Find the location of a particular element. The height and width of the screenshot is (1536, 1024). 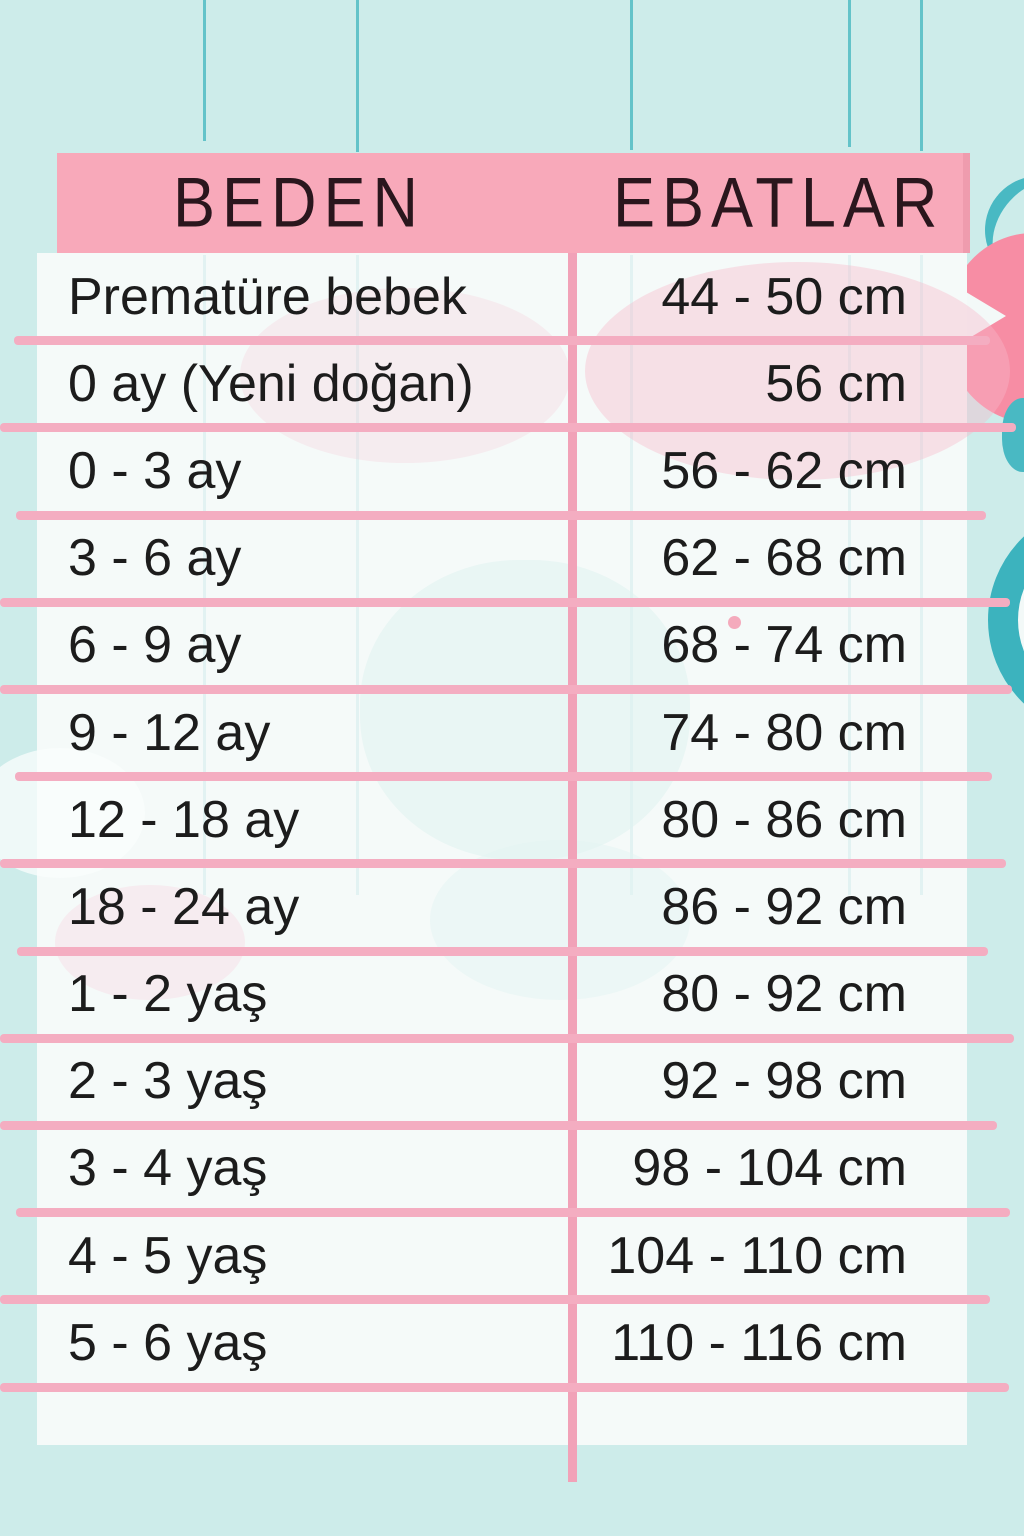

size-cell: 5 - 6 yaş is located at coordinates (168, 1342).